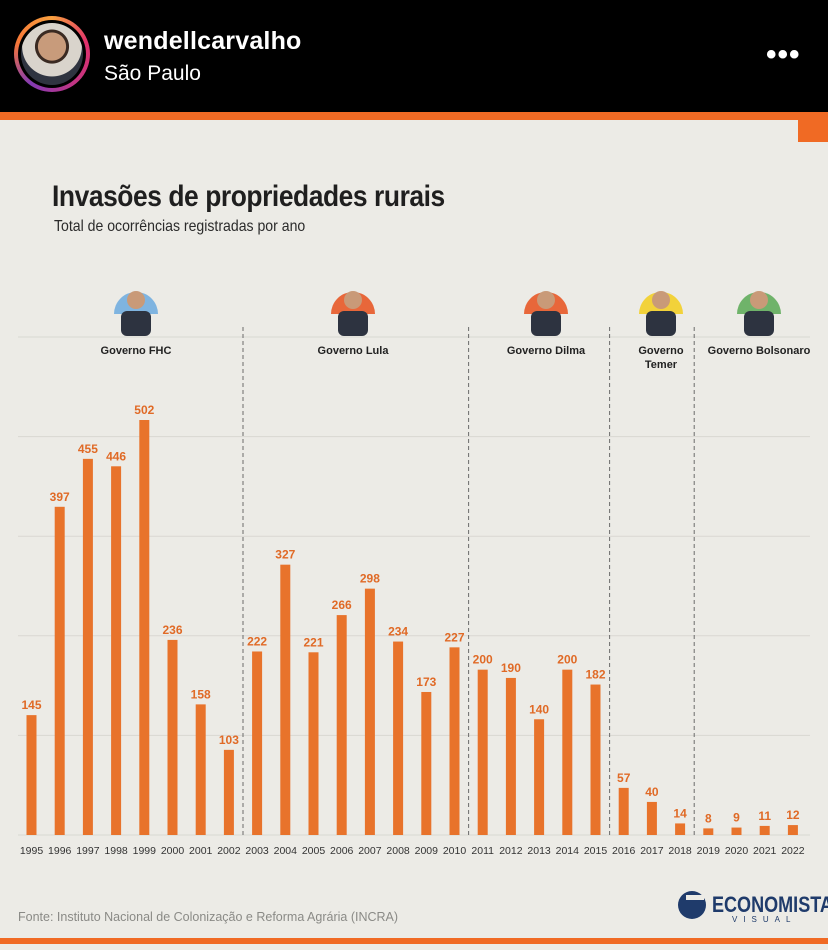 The height and width of the screenshot is (950, 828). Describe the element at coordinates (285, 699) in the screenshot. I see `bar-2004` at that location.